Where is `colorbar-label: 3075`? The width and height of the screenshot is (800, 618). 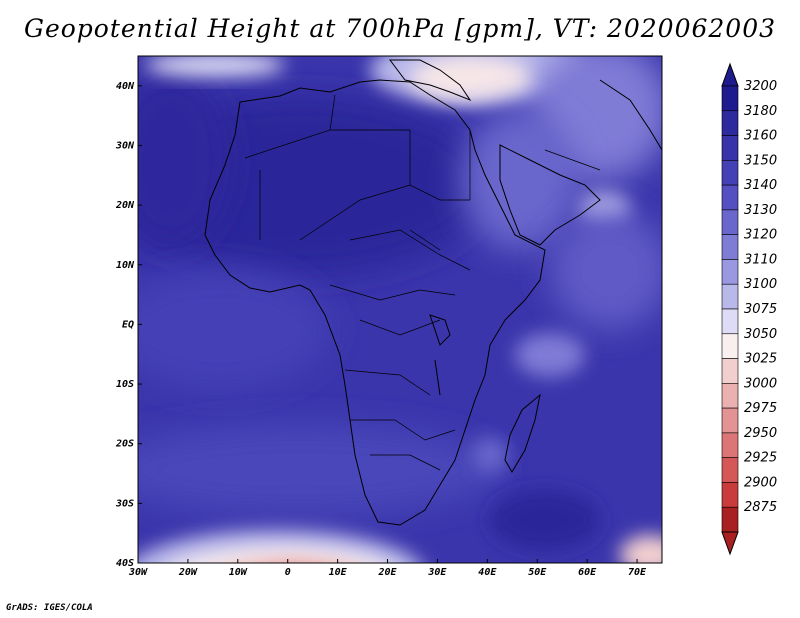
colorbar-label: 3075 is located at coordinates (760, 309).